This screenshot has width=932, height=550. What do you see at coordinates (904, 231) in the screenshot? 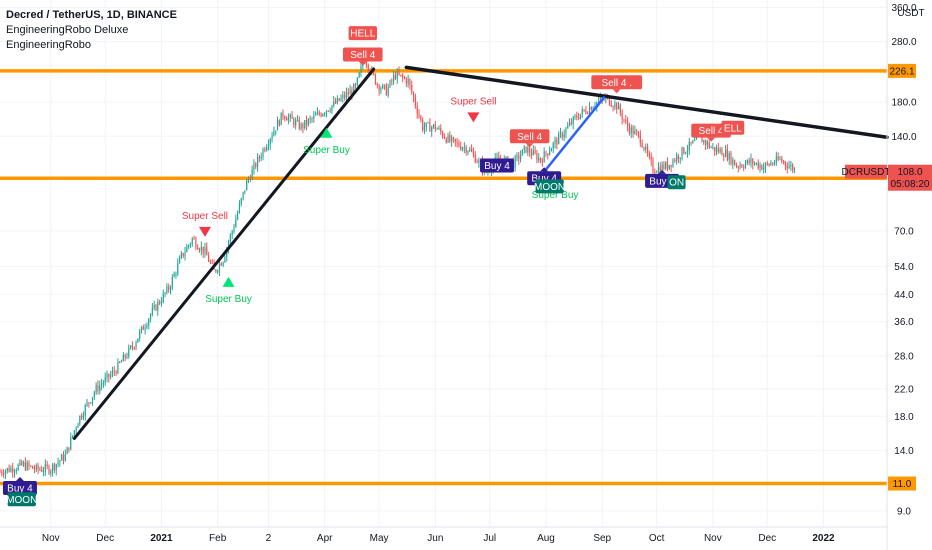
I see `price-tick-label: 70.0` at bounding box center [904, 231].